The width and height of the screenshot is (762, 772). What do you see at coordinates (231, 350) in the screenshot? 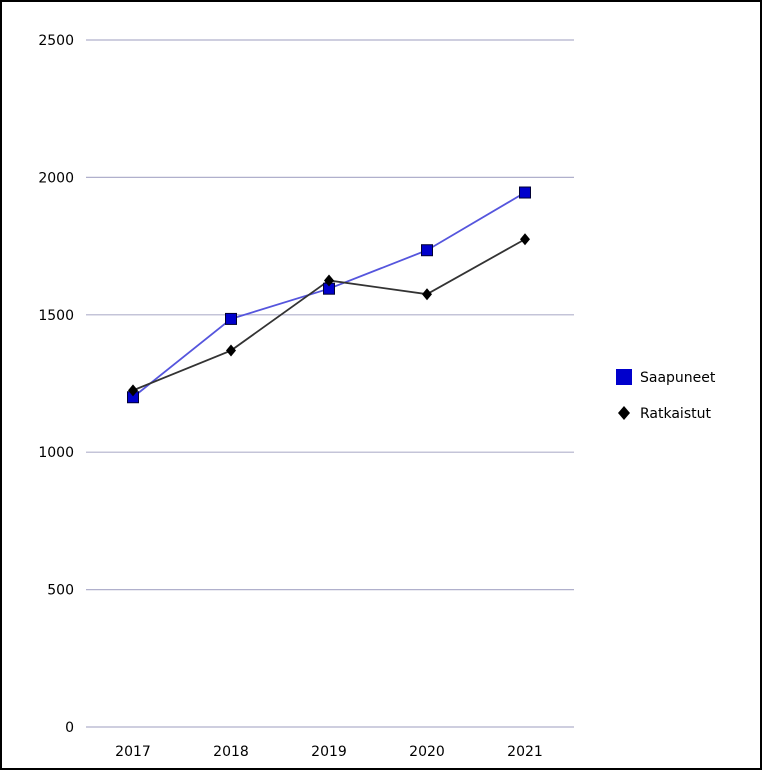
I see `marker-ratkaistut-2018` at bounding box center [231, 350].